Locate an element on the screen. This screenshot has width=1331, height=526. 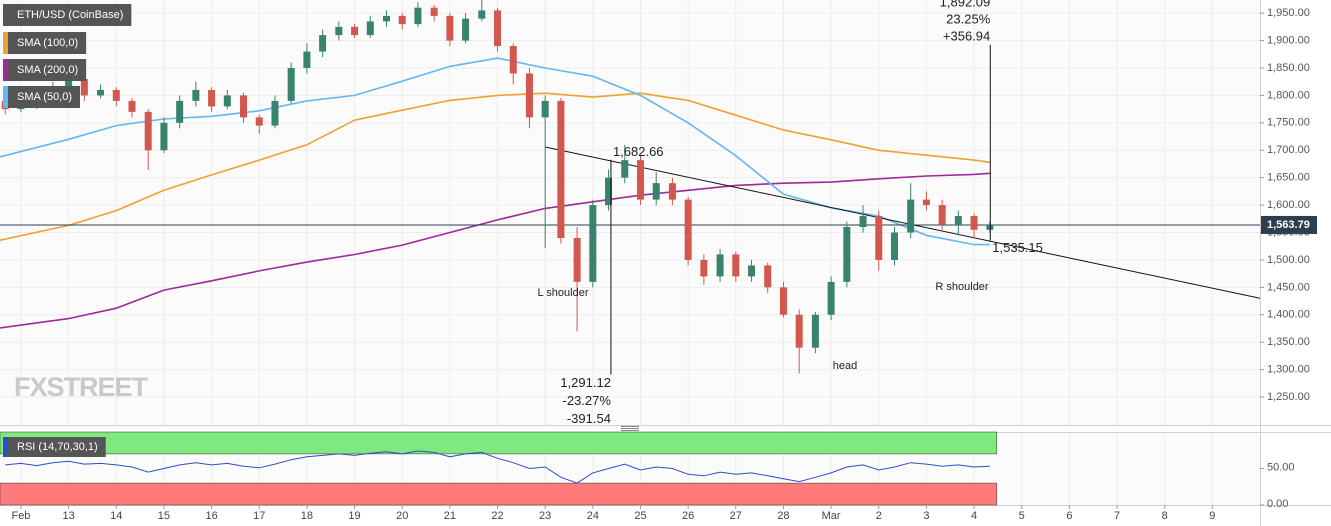
legend-label: SMA (200,0) is located at coordinates (47, 70).